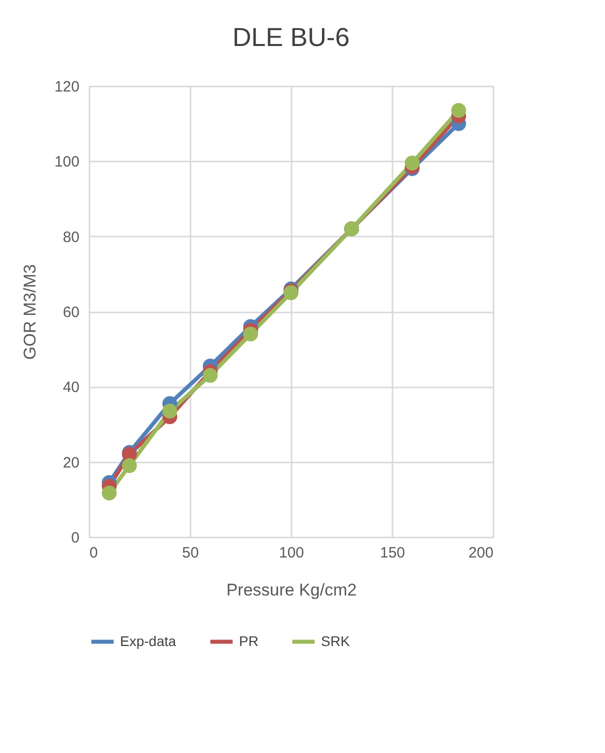 This screenshot has height=753, width=605. Describe the element at coordinates (71, 237) in the screenshot. I see `y-tick-label: 80` at that location.